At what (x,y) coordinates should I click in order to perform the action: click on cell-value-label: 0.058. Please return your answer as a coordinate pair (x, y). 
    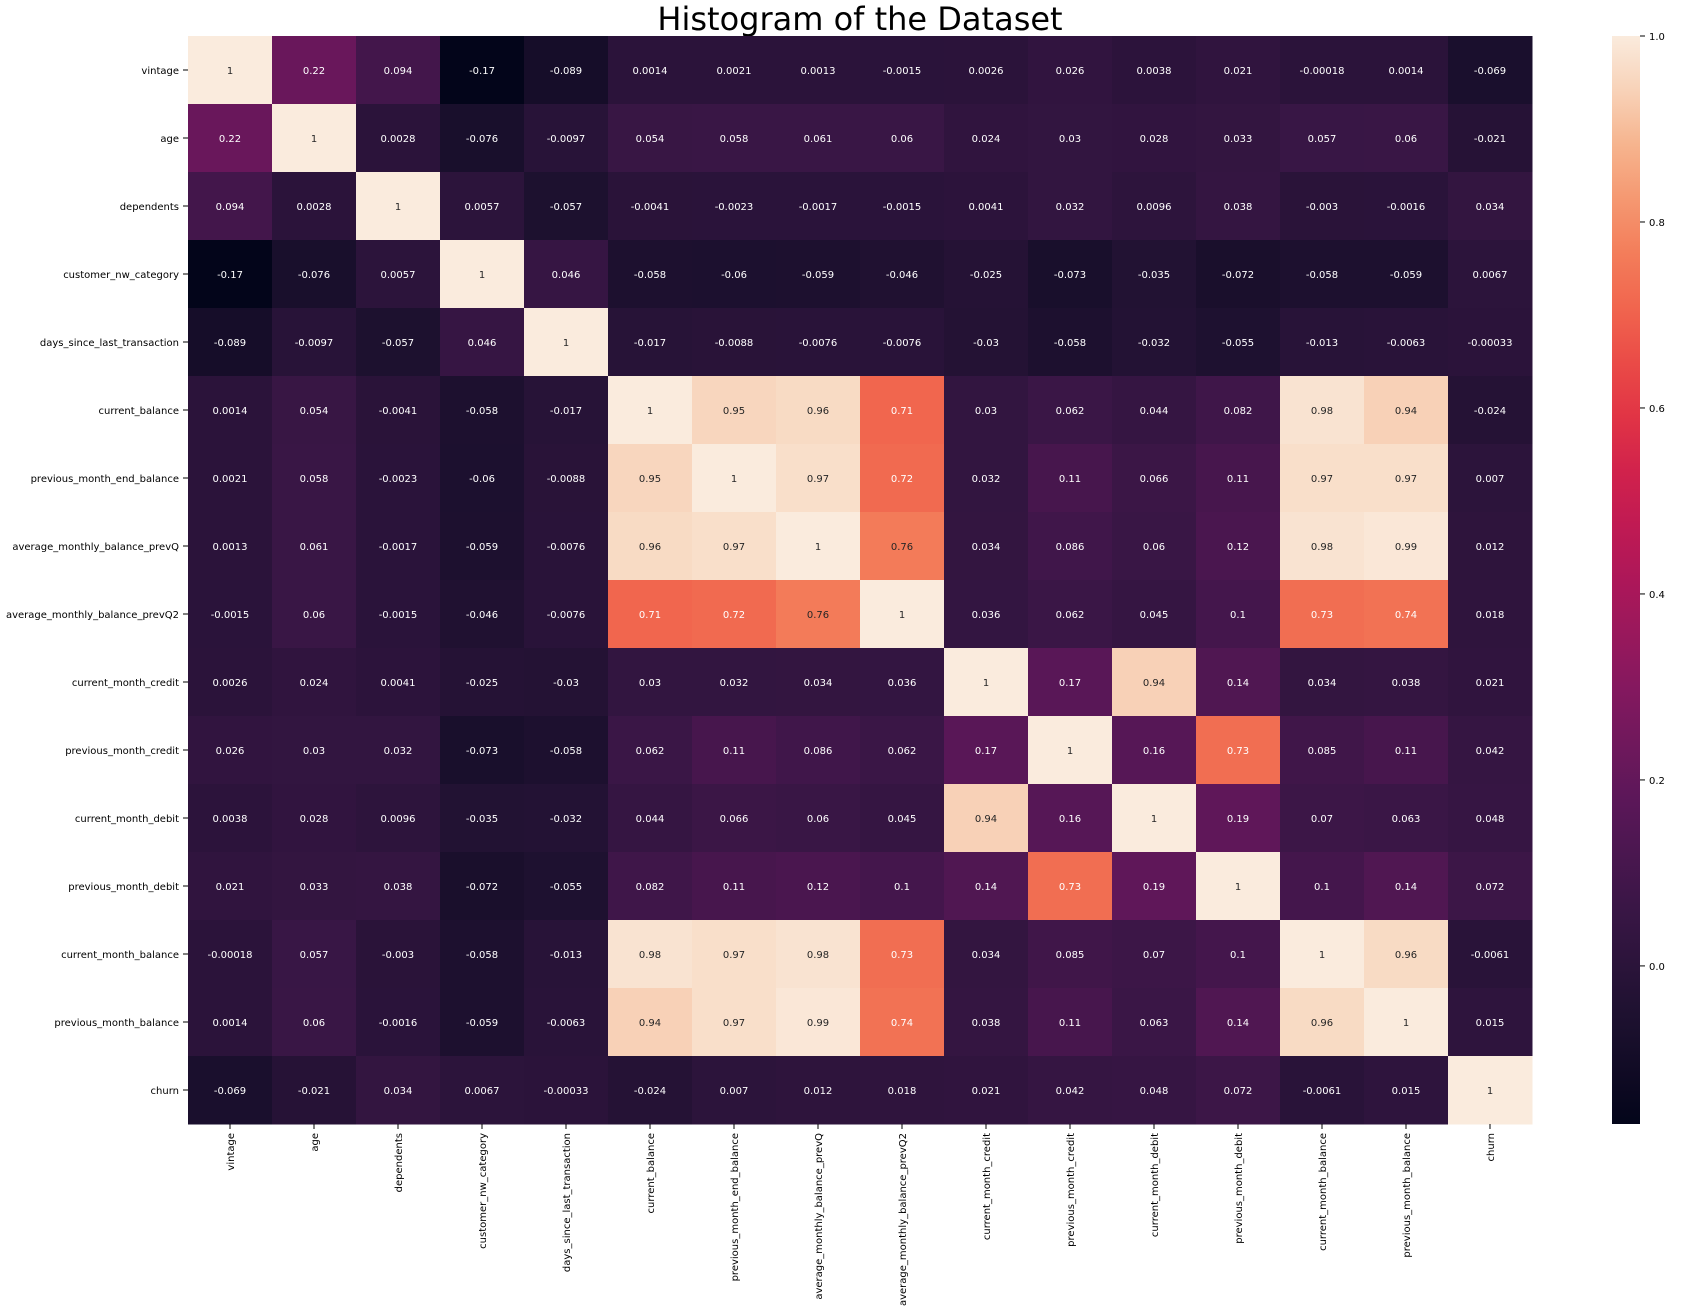
    Looking at the image, I should click on (734, 139).